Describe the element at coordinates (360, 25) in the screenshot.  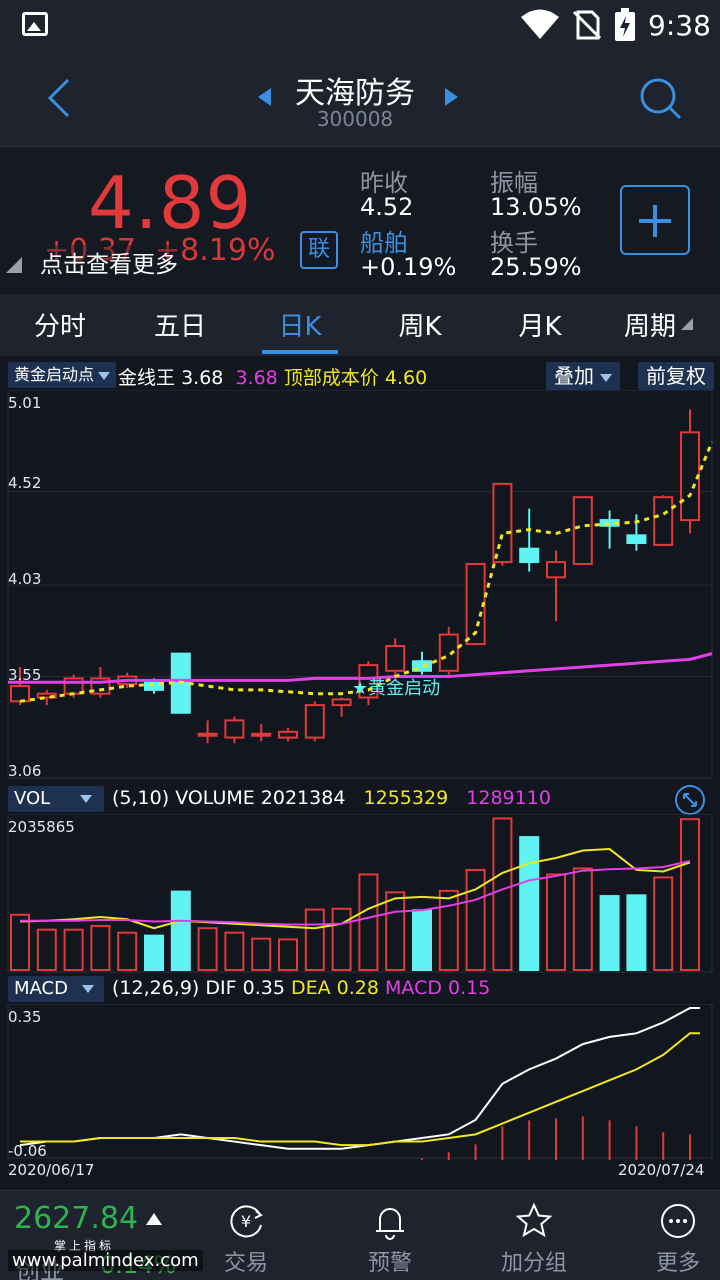
I see `status-bar: 9:38` at that location.